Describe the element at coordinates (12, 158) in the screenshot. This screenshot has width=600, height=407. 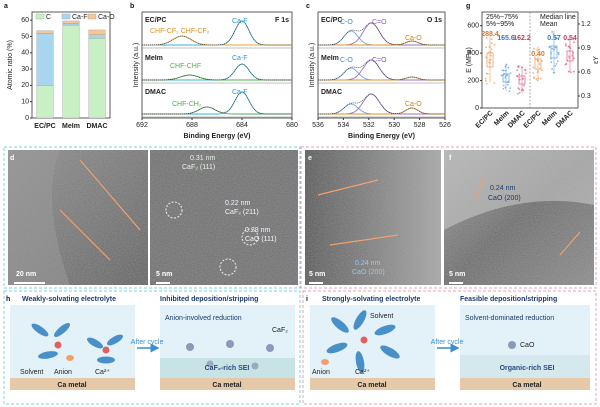
I see `panel-label: d` at that location.